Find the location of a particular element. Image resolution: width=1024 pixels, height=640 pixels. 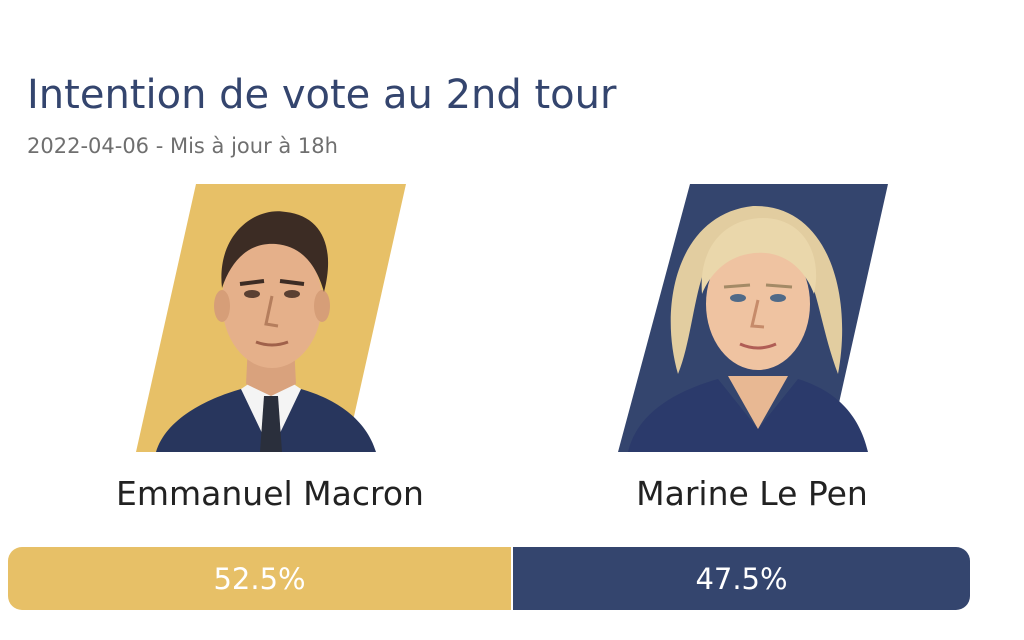

chart-title: Intention de vote au 2nd tour is located at coordinates (322, 95).